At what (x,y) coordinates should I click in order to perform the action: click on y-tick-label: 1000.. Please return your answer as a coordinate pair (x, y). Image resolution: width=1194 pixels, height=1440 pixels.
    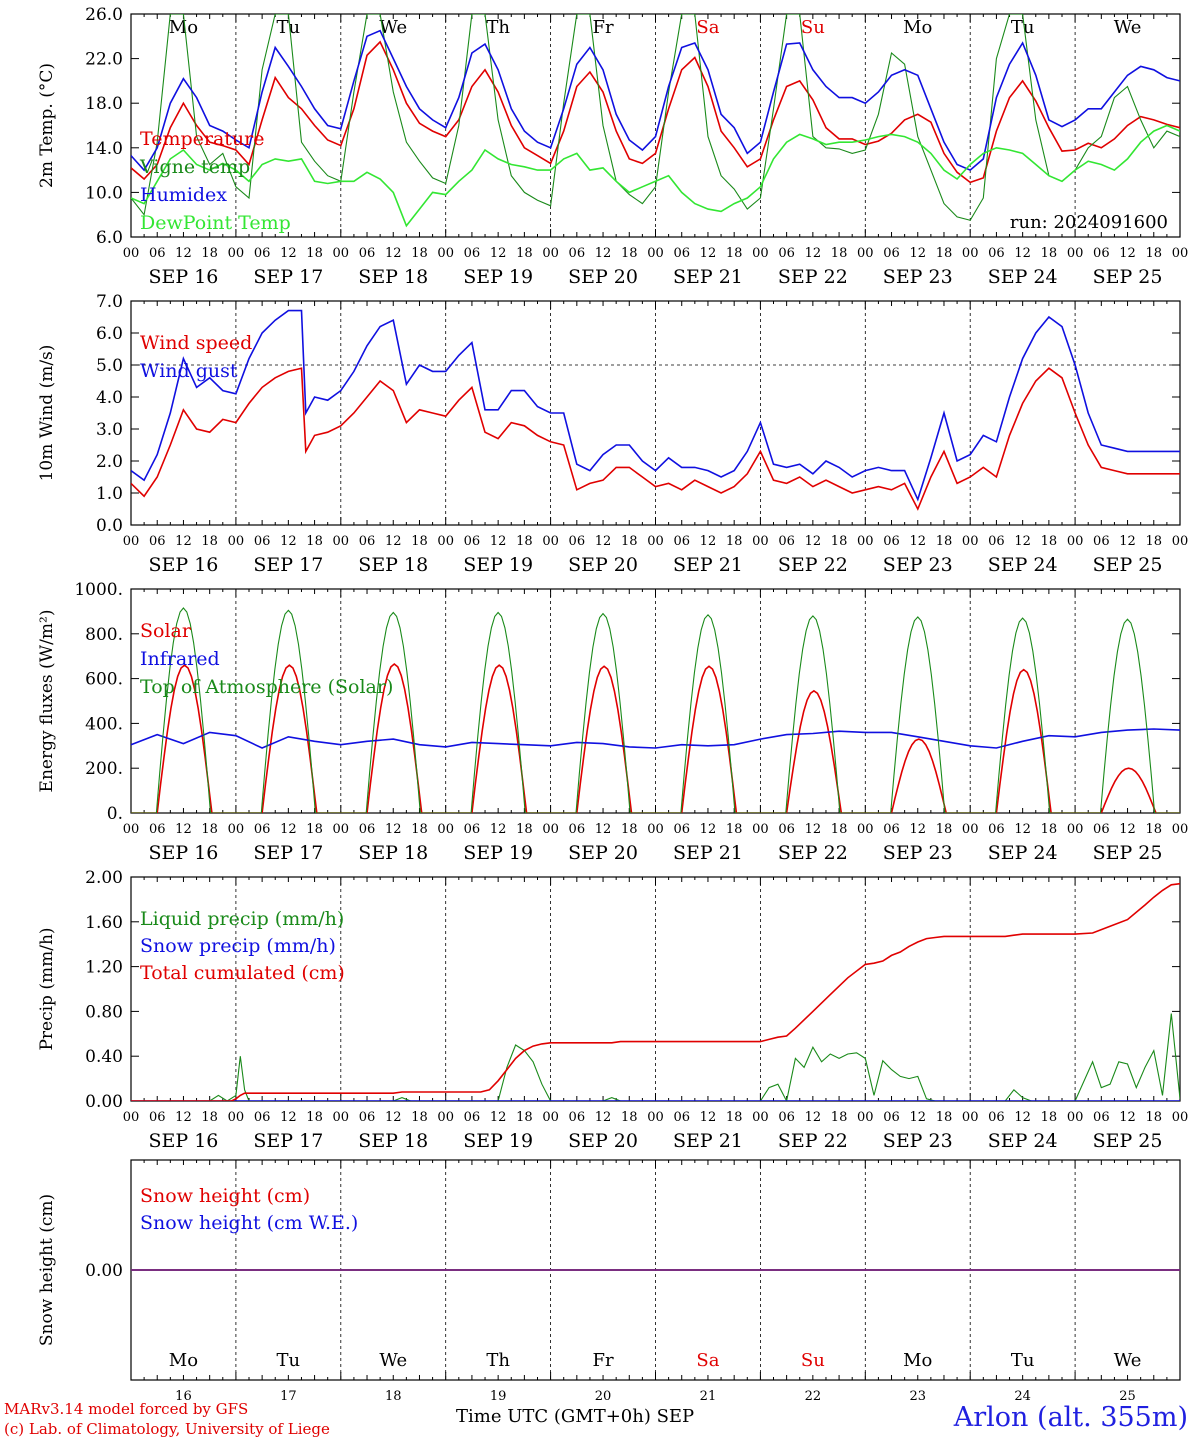
    Looking at the image, I should click on (98, 590).